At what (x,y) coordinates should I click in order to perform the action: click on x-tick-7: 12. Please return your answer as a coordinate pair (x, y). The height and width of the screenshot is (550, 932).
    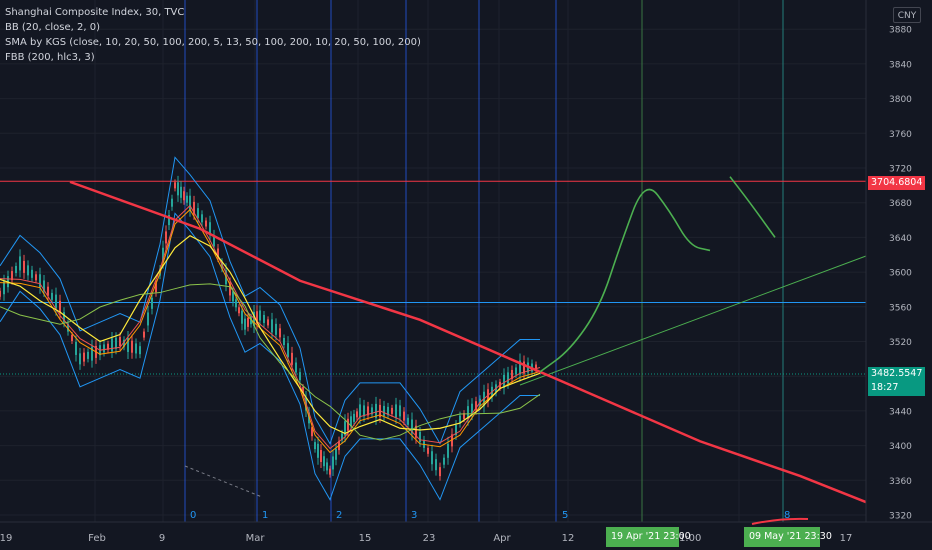
    Looking at the image, I should click on (568, 538).